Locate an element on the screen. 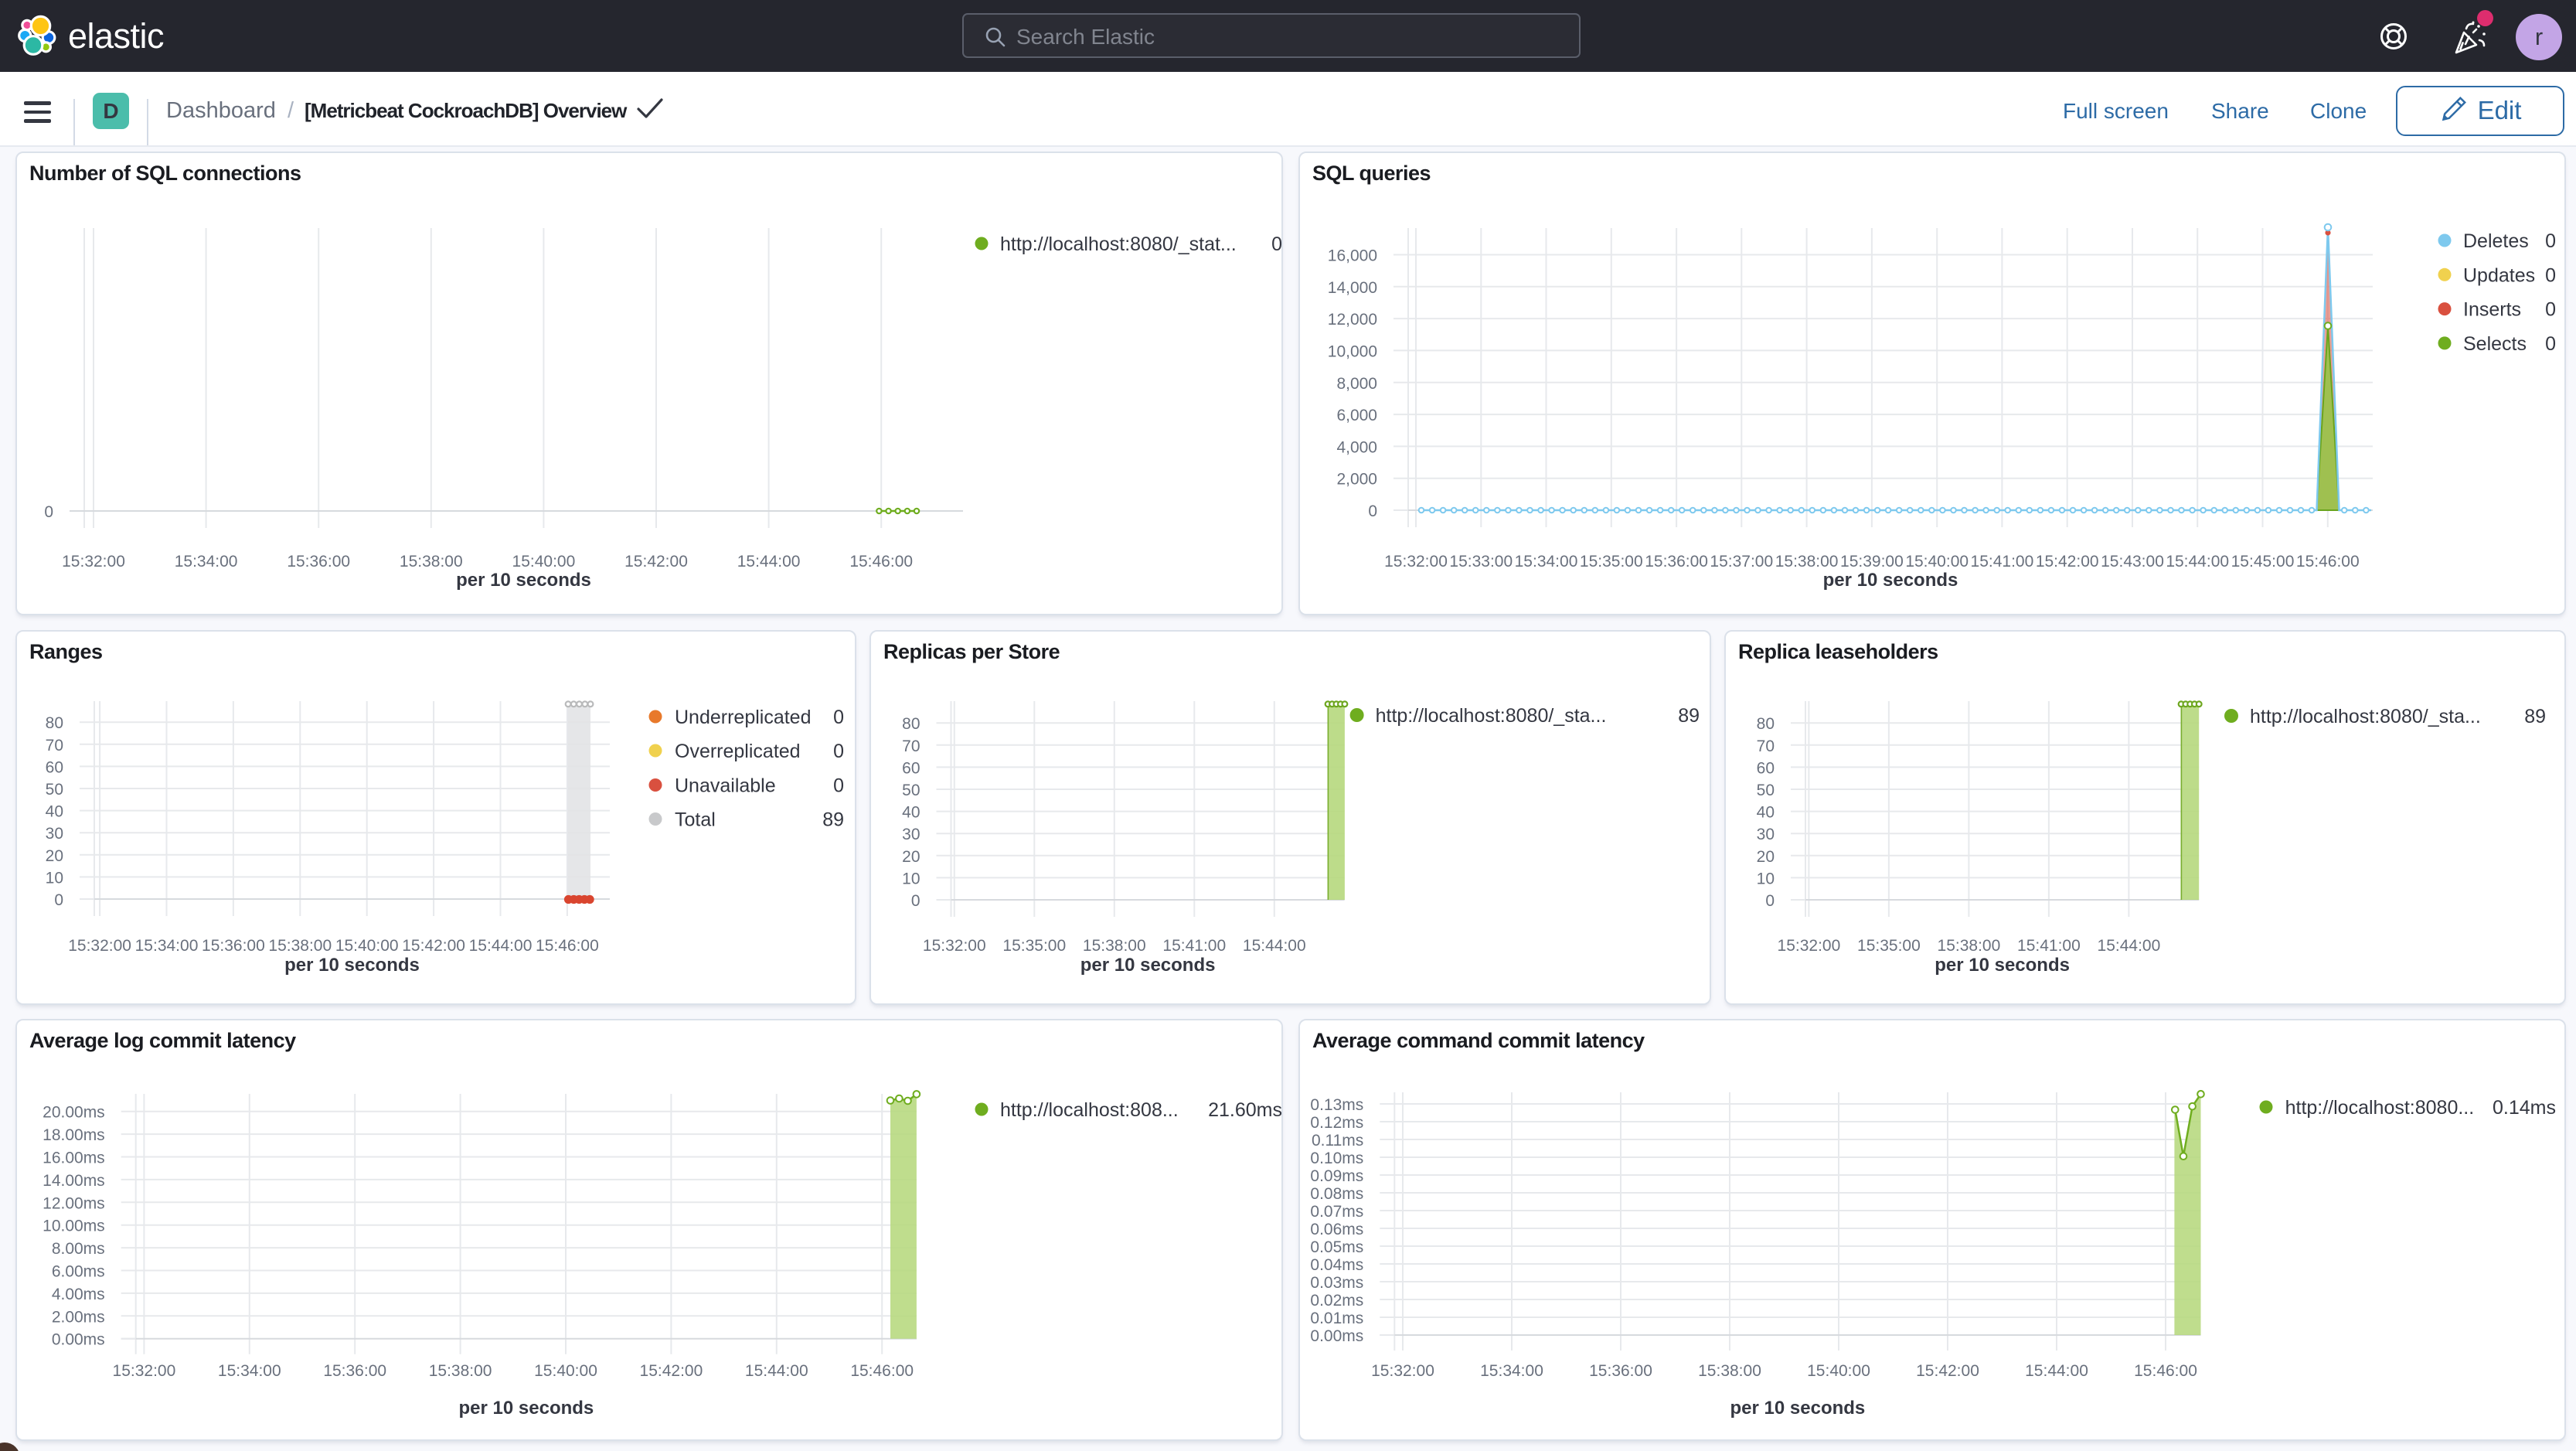  svg-text: 0.12ms is located at coordinates (1336, 1123).